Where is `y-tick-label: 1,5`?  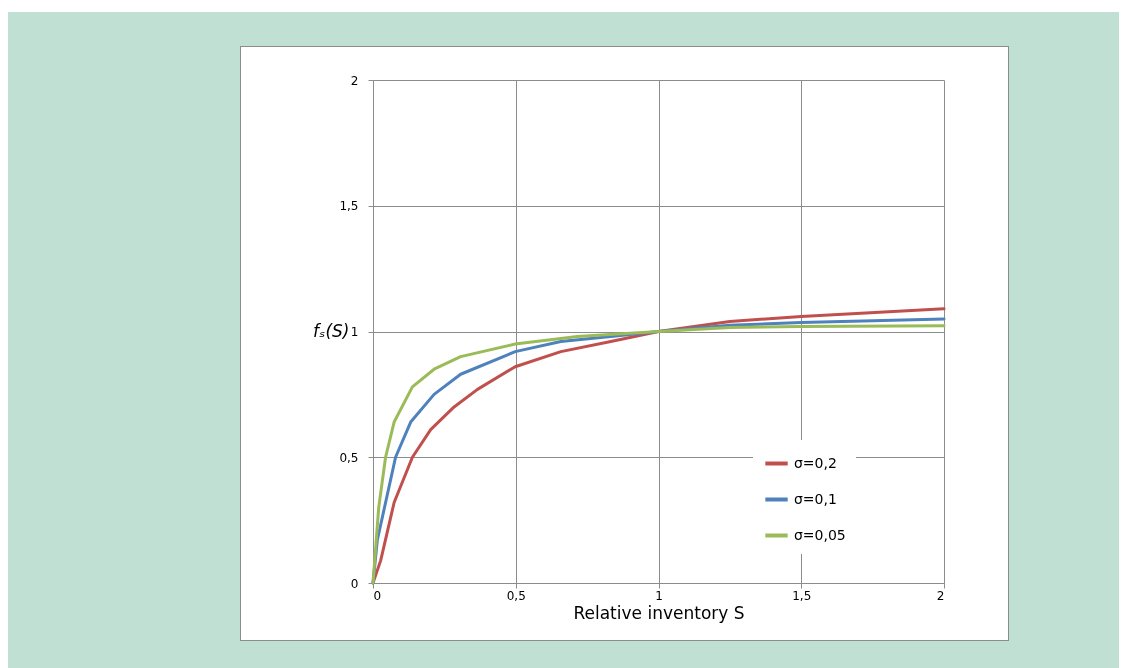 y-tick-label: 1,5 is located at coordinates (349, 206).